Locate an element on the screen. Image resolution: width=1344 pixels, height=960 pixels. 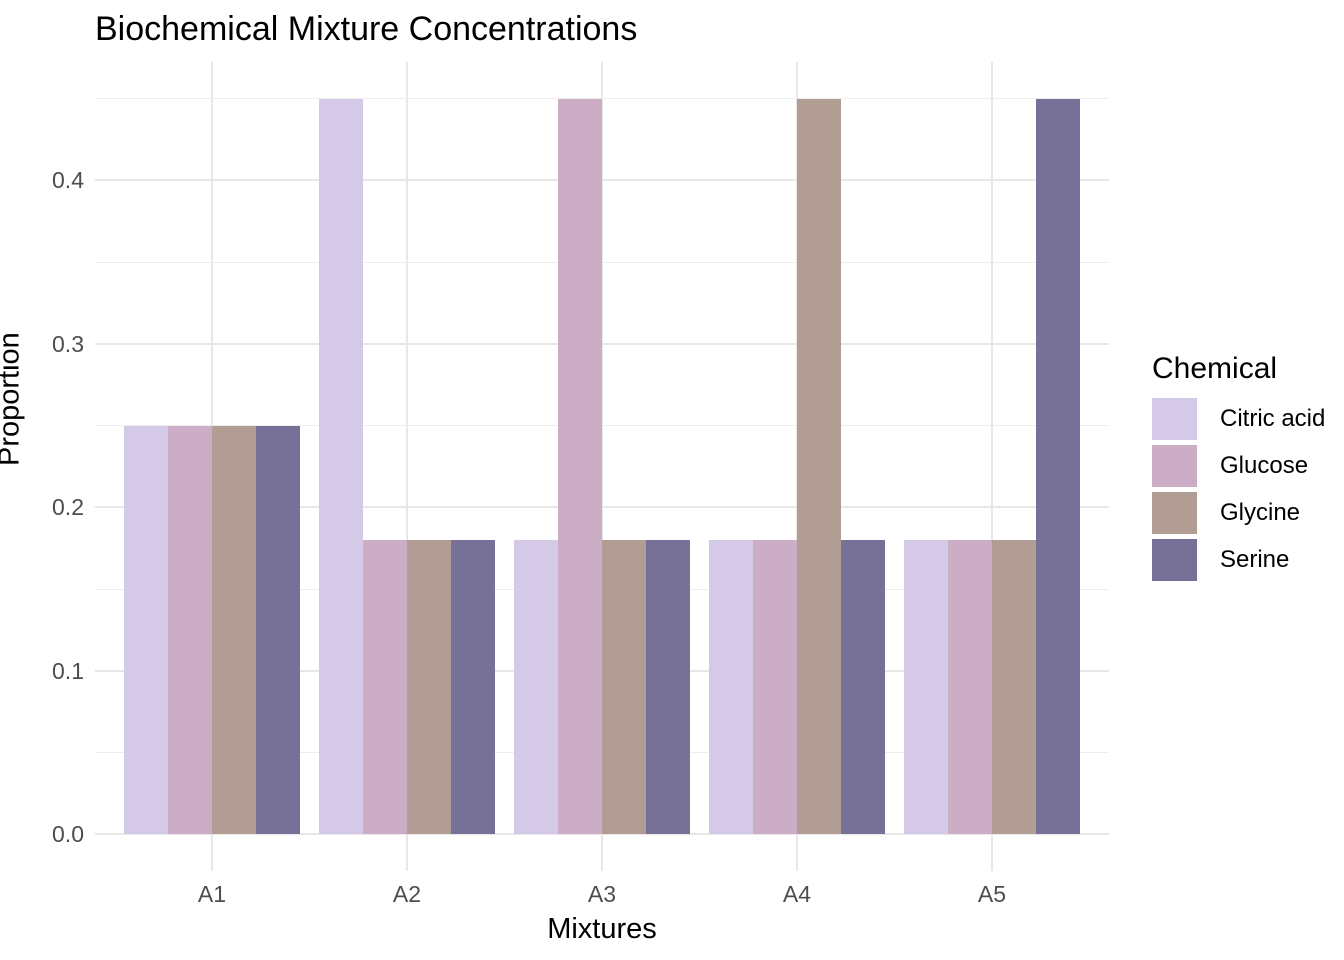
legend-title: Chemical is located at coordinates (1215, 368).